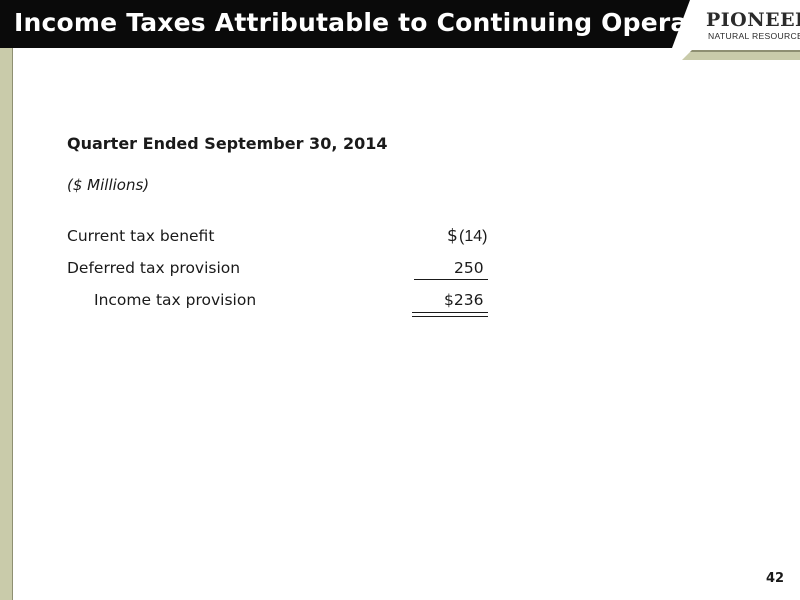  Describe the element at coordinates (154, 268) in the screenshot. I see `row-label-deferred-tax: Deferred tax provision` at that location.